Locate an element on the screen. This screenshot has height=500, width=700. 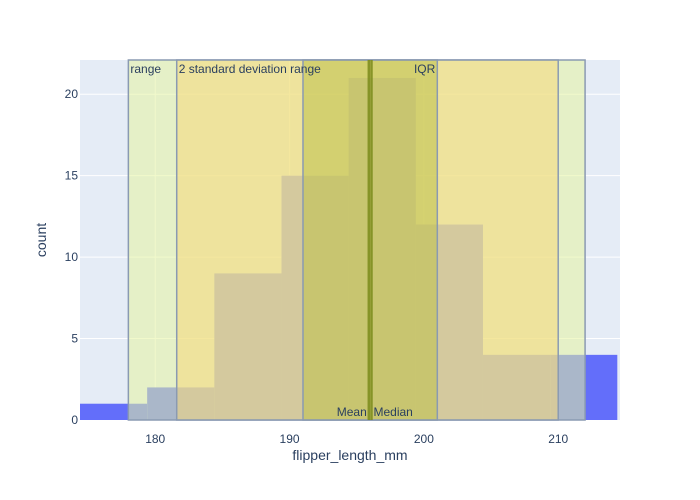
reference-lines is located at coordinates (370, 240).